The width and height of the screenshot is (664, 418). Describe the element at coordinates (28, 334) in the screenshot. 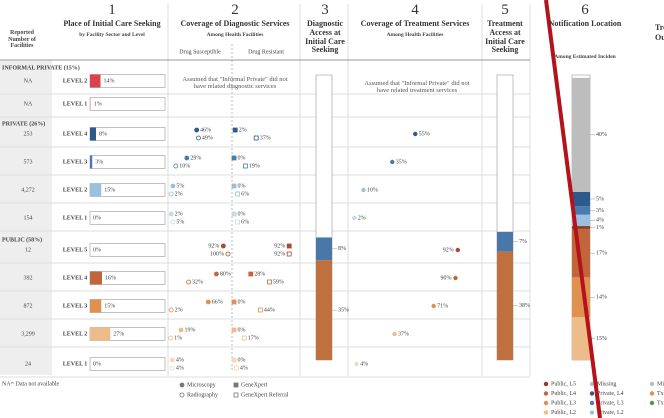

I see `facility-count: 3,299` at that location.